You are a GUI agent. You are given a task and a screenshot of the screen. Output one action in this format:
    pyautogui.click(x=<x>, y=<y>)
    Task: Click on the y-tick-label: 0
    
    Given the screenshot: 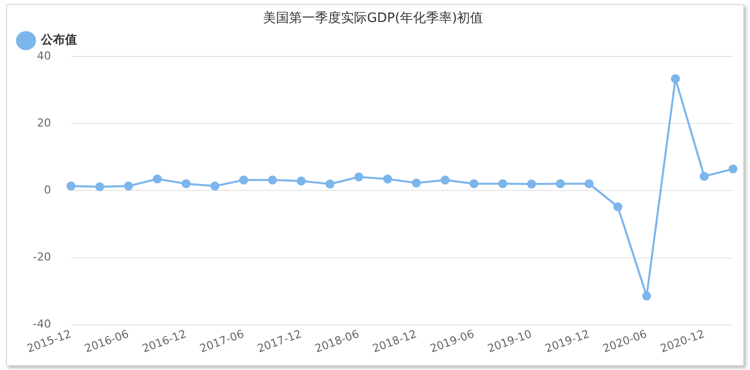 What is the action you would take?
    pyautogui.click(x=47, y=190)
    